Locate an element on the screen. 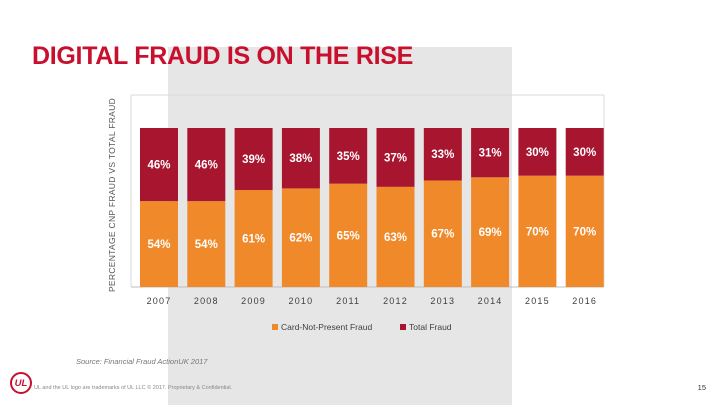 The image size is (720, 405). ul-logo: UL is located at coordinates (21, 383).